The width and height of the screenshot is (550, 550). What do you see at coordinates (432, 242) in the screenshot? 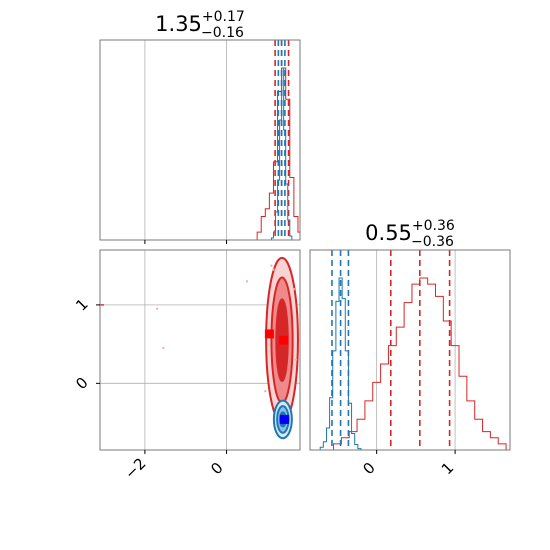
I see `hist-right-title-minus: −0.36` at bounding box center [432, 242].